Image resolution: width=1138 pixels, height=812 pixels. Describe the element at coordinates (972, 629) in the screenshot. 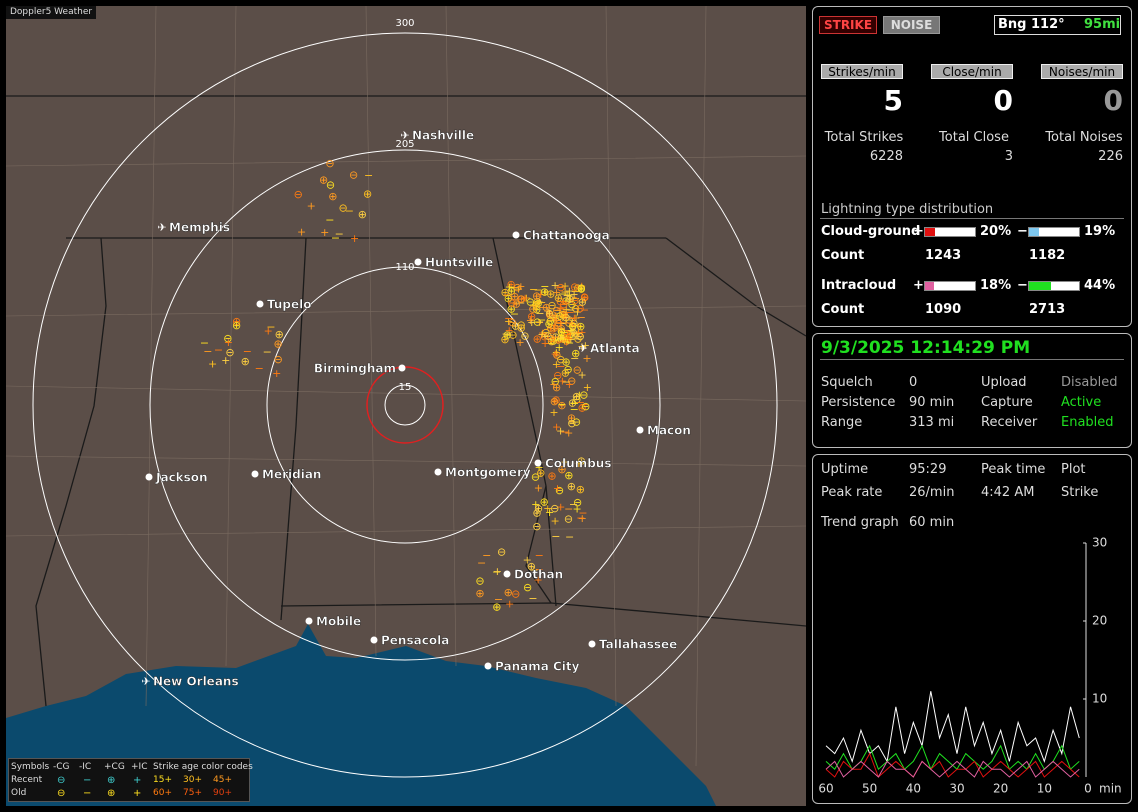

I see `stats-panel` at that location.